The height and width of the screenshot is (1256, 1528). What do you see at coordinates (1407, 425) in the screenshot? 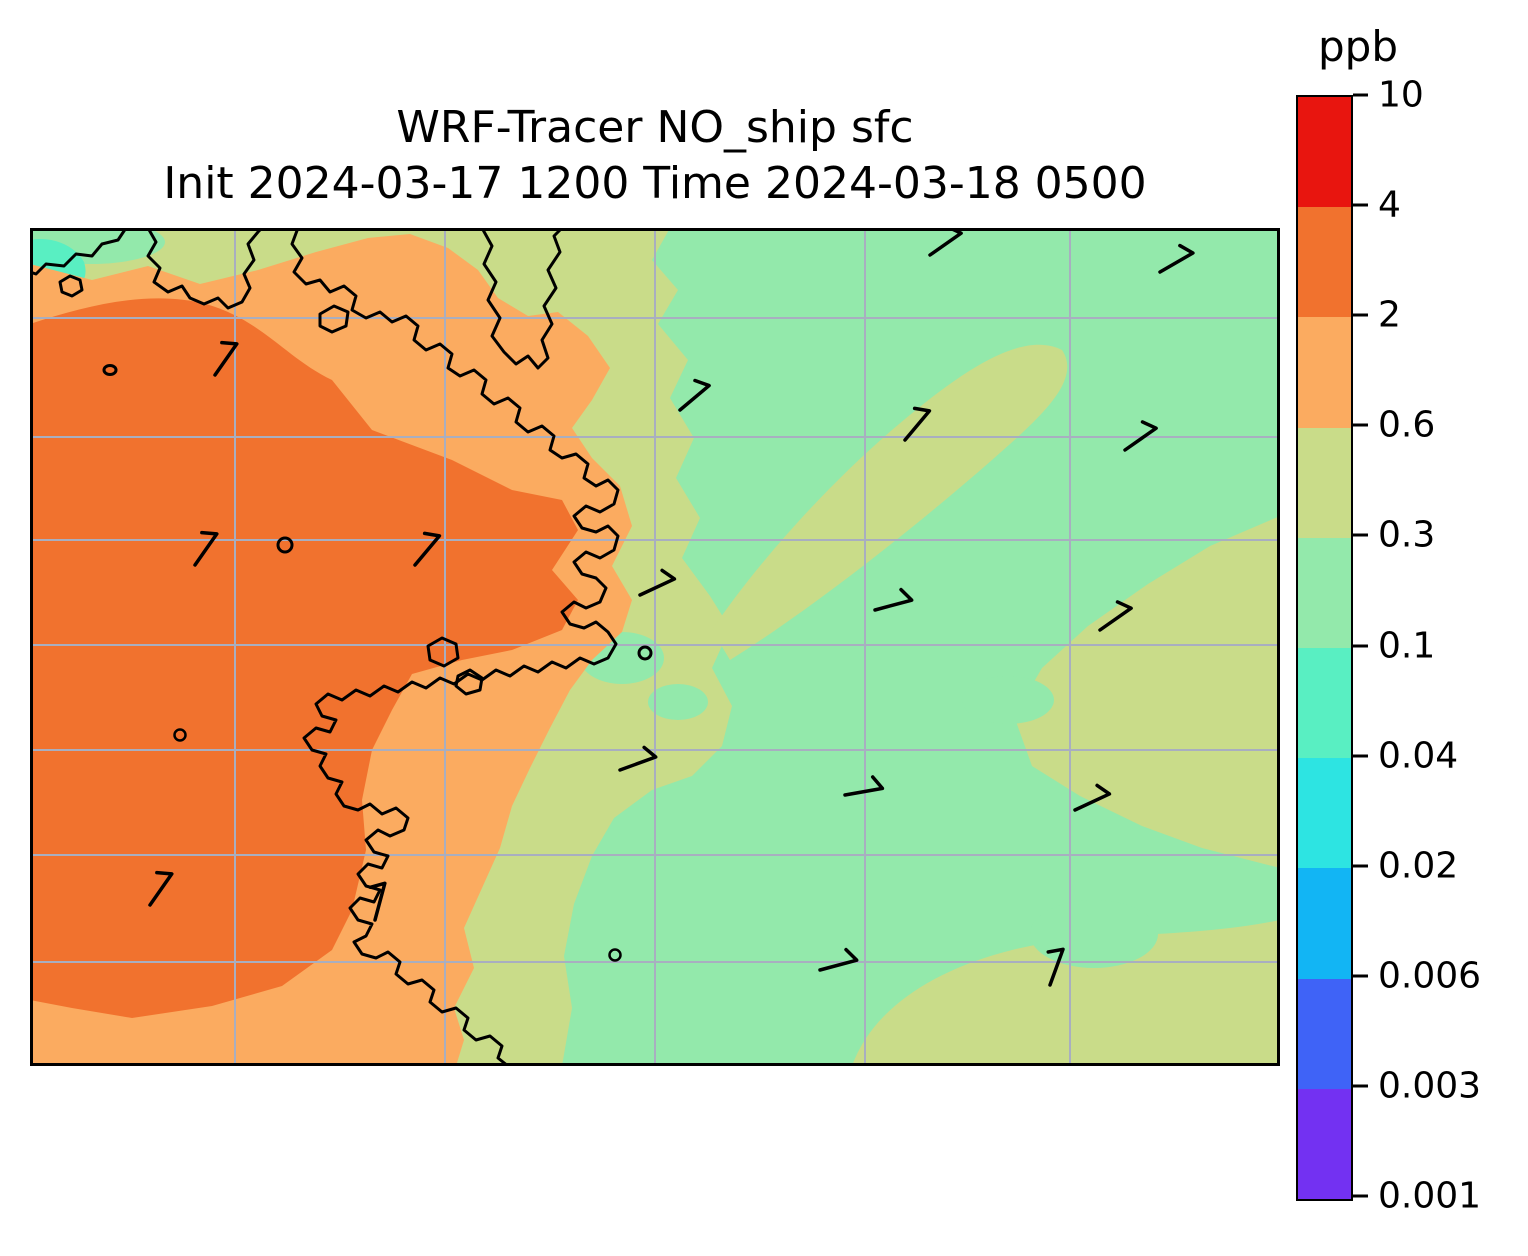
I see `colorbar-tick-label: 0.6` at bounding box center [1407, 425].